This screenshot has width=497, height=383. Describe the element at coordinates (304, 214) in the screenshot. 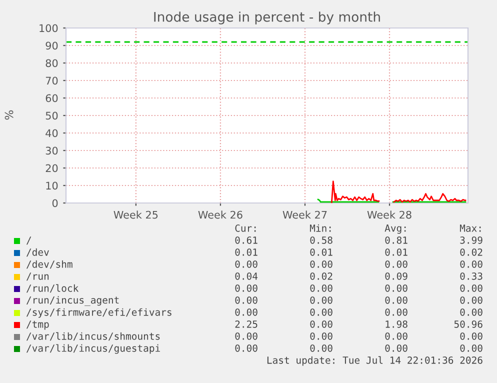

I see `x-tick-label: Week 27` at that location.